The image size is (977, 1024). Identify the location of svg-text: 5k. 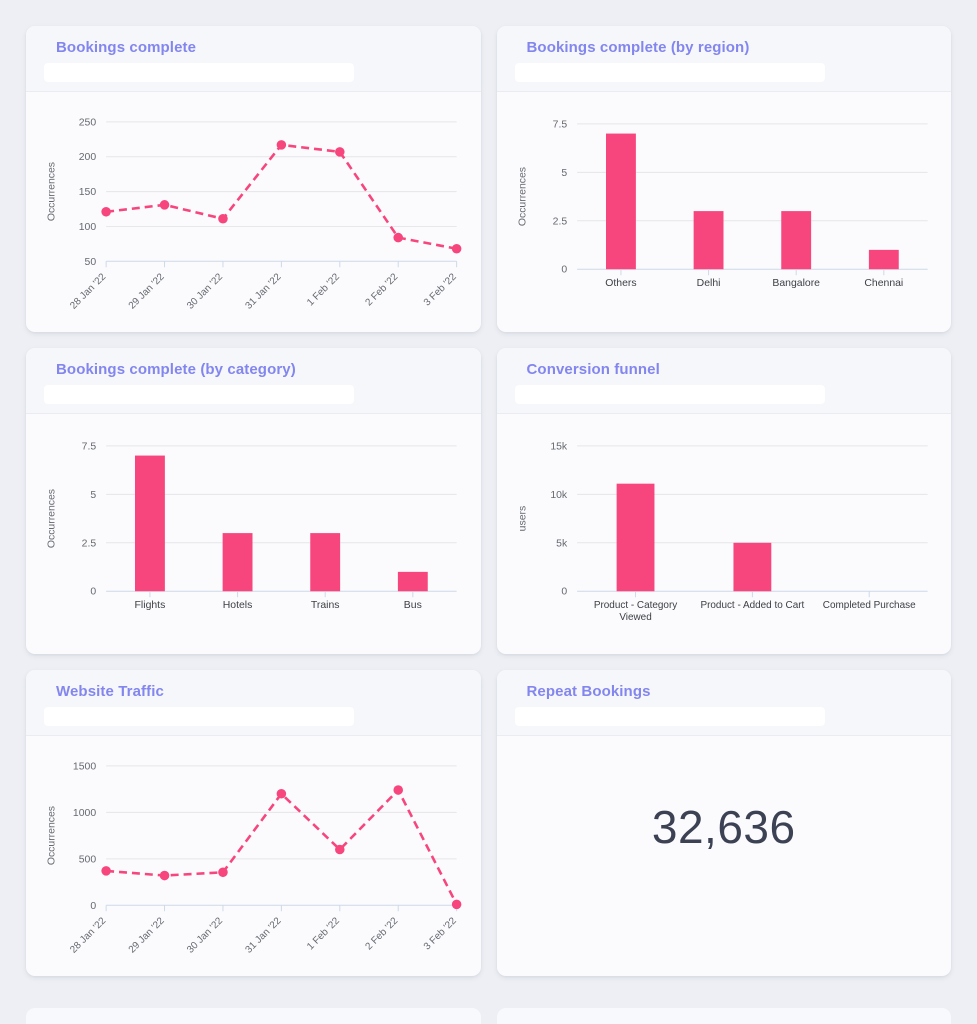
(562, 543).